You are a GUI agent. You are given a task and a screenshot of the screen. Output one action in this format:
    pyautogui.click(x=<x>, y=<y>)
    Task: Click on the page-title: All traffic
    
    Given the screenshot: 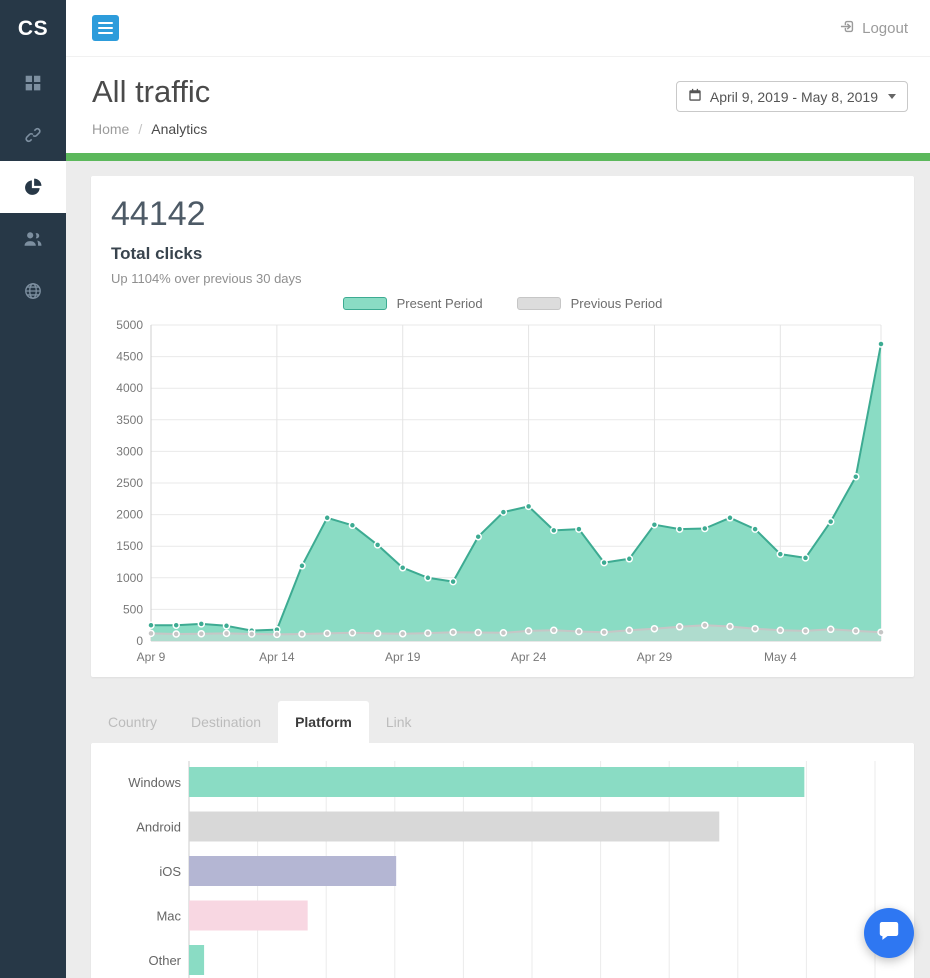 What is the action you would take?
    pyautogui.click(x=151, y=91)
    